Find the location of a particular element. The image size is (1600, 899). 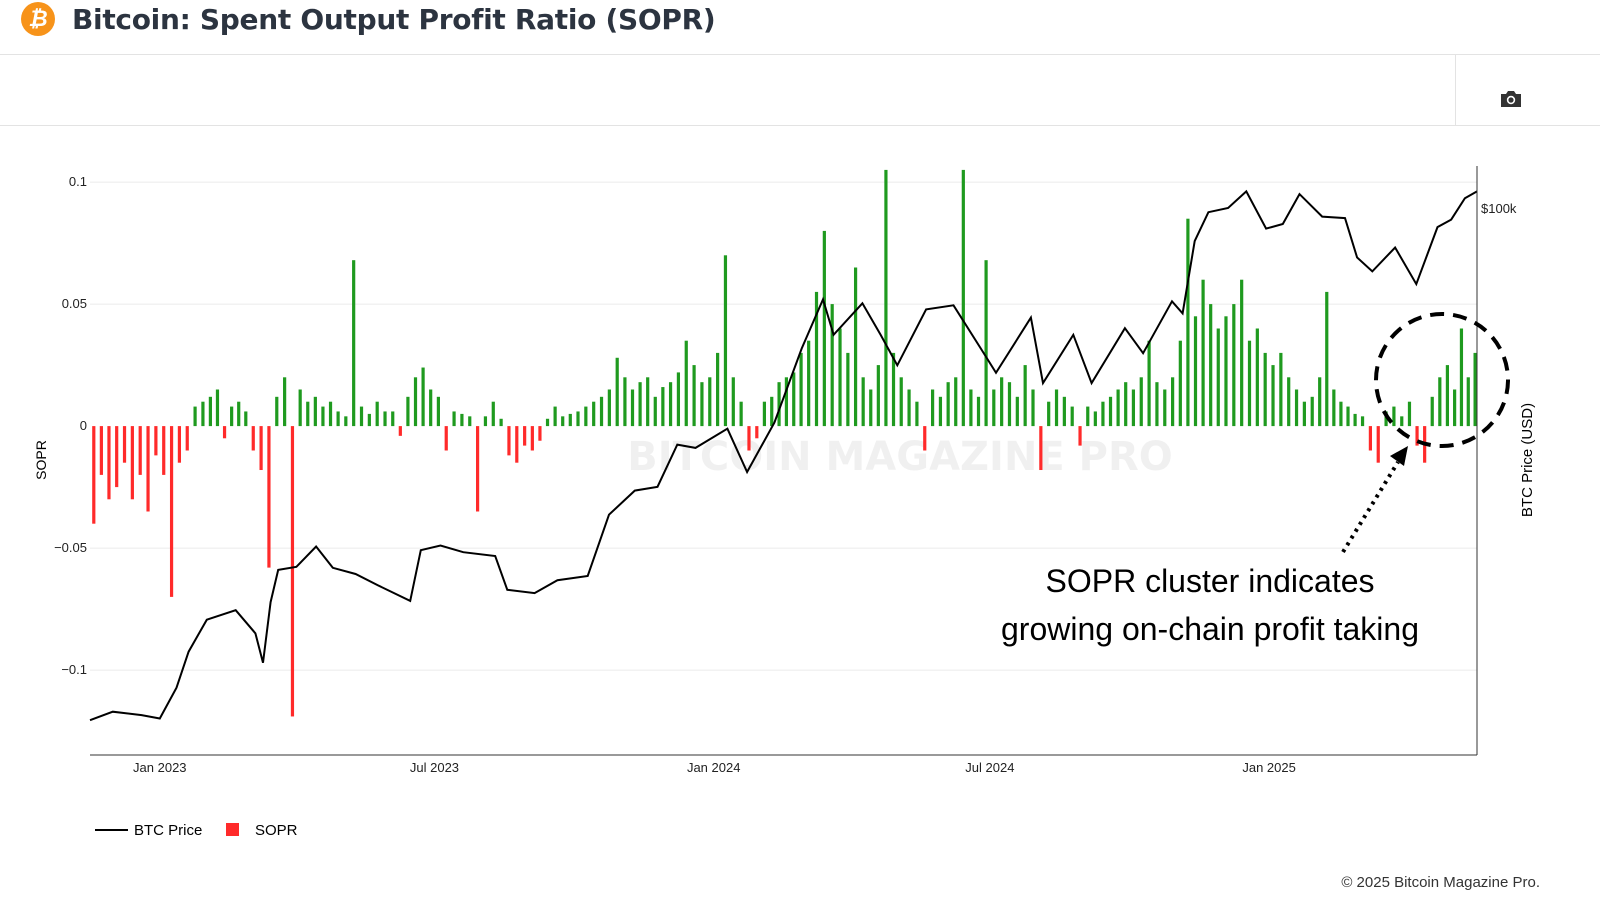

legend-sopr: SOPR is located at coordinates (276, 830).